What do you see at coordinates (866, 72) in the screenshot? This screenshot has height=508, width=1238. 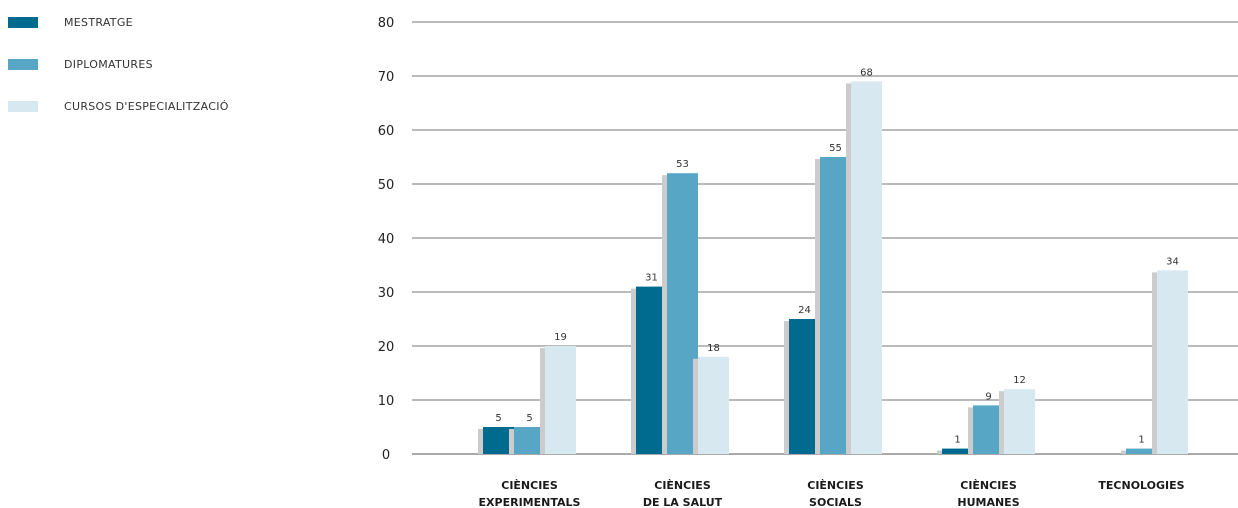 I see `data-label-2-2: 68` at bounding box center [866, 72].